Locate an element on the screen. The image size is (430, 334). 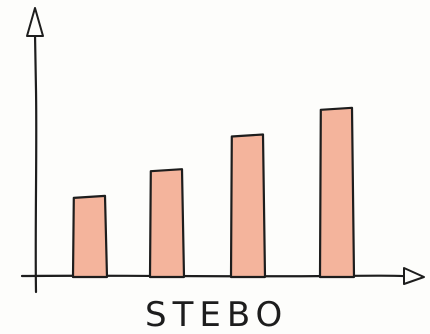
y-axis-arrow-icon is located at coordinates (35, 22).